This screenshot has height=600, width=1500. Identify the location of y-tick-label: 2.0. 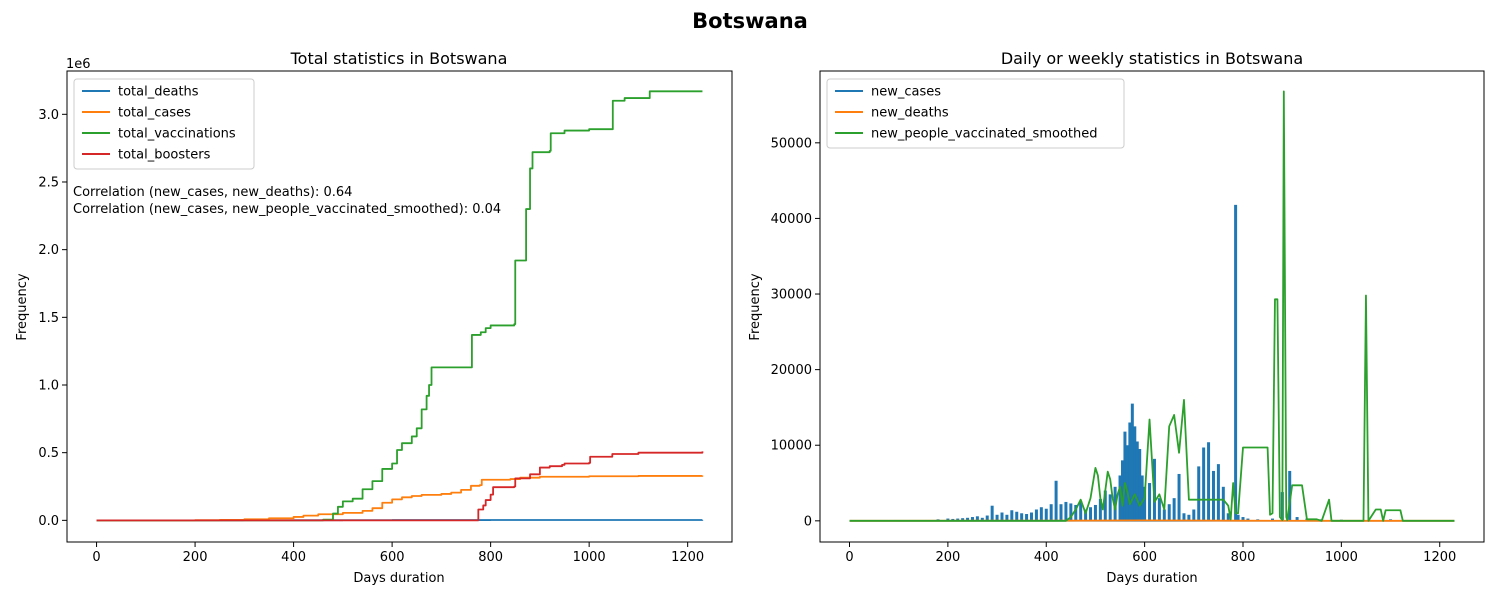
(48, 250).